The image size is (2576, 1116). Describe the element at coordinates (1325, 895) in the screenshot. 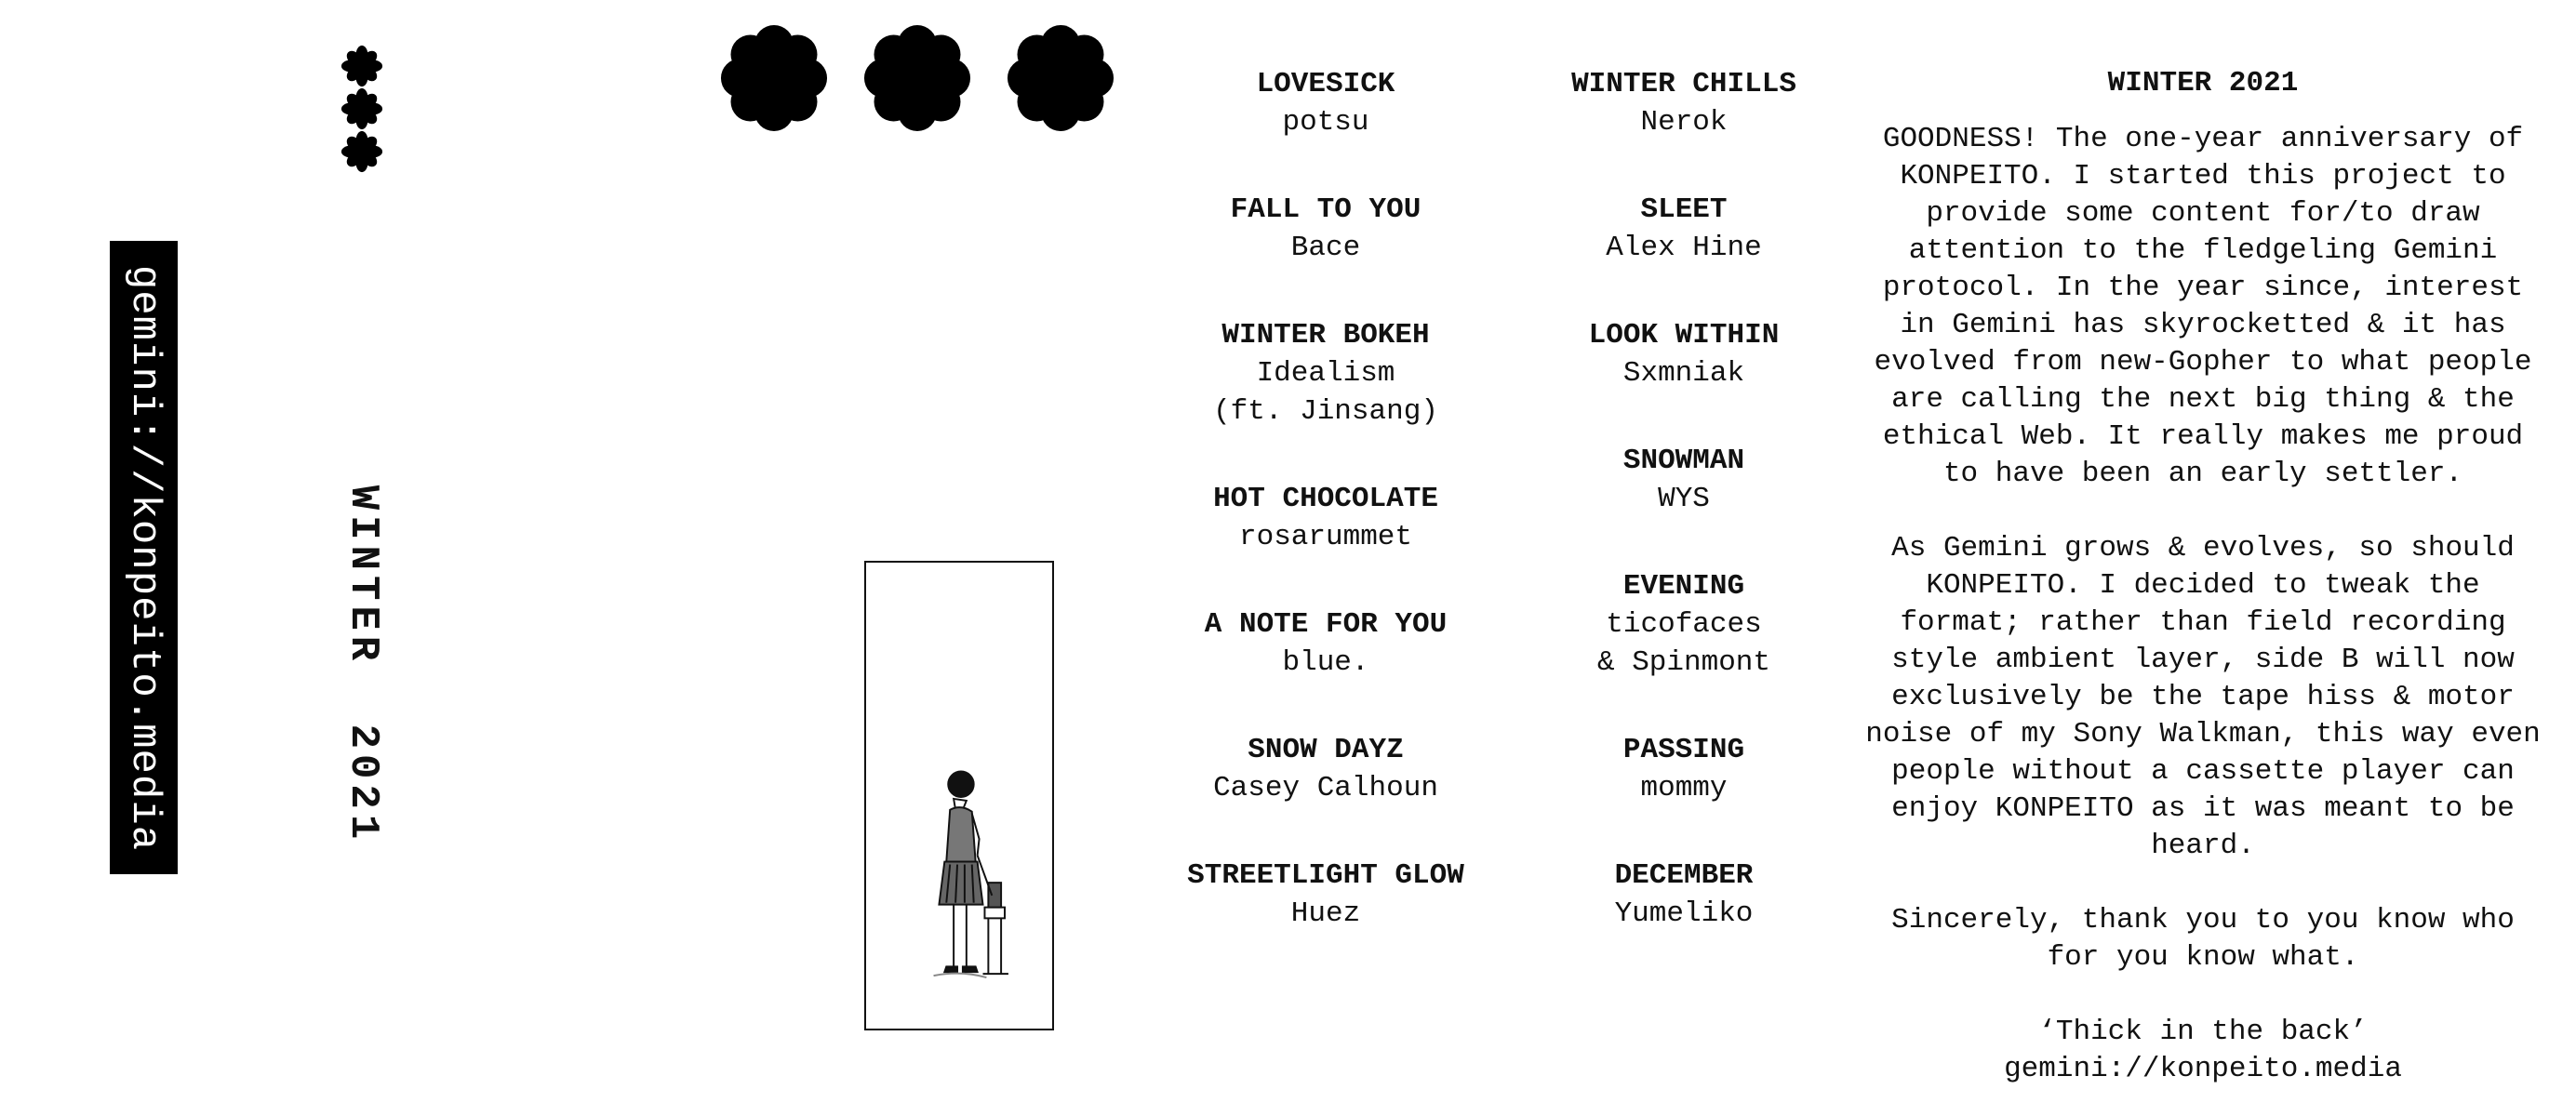

I see `track-item: STREETLIGHT GLOW Huez` at that location.